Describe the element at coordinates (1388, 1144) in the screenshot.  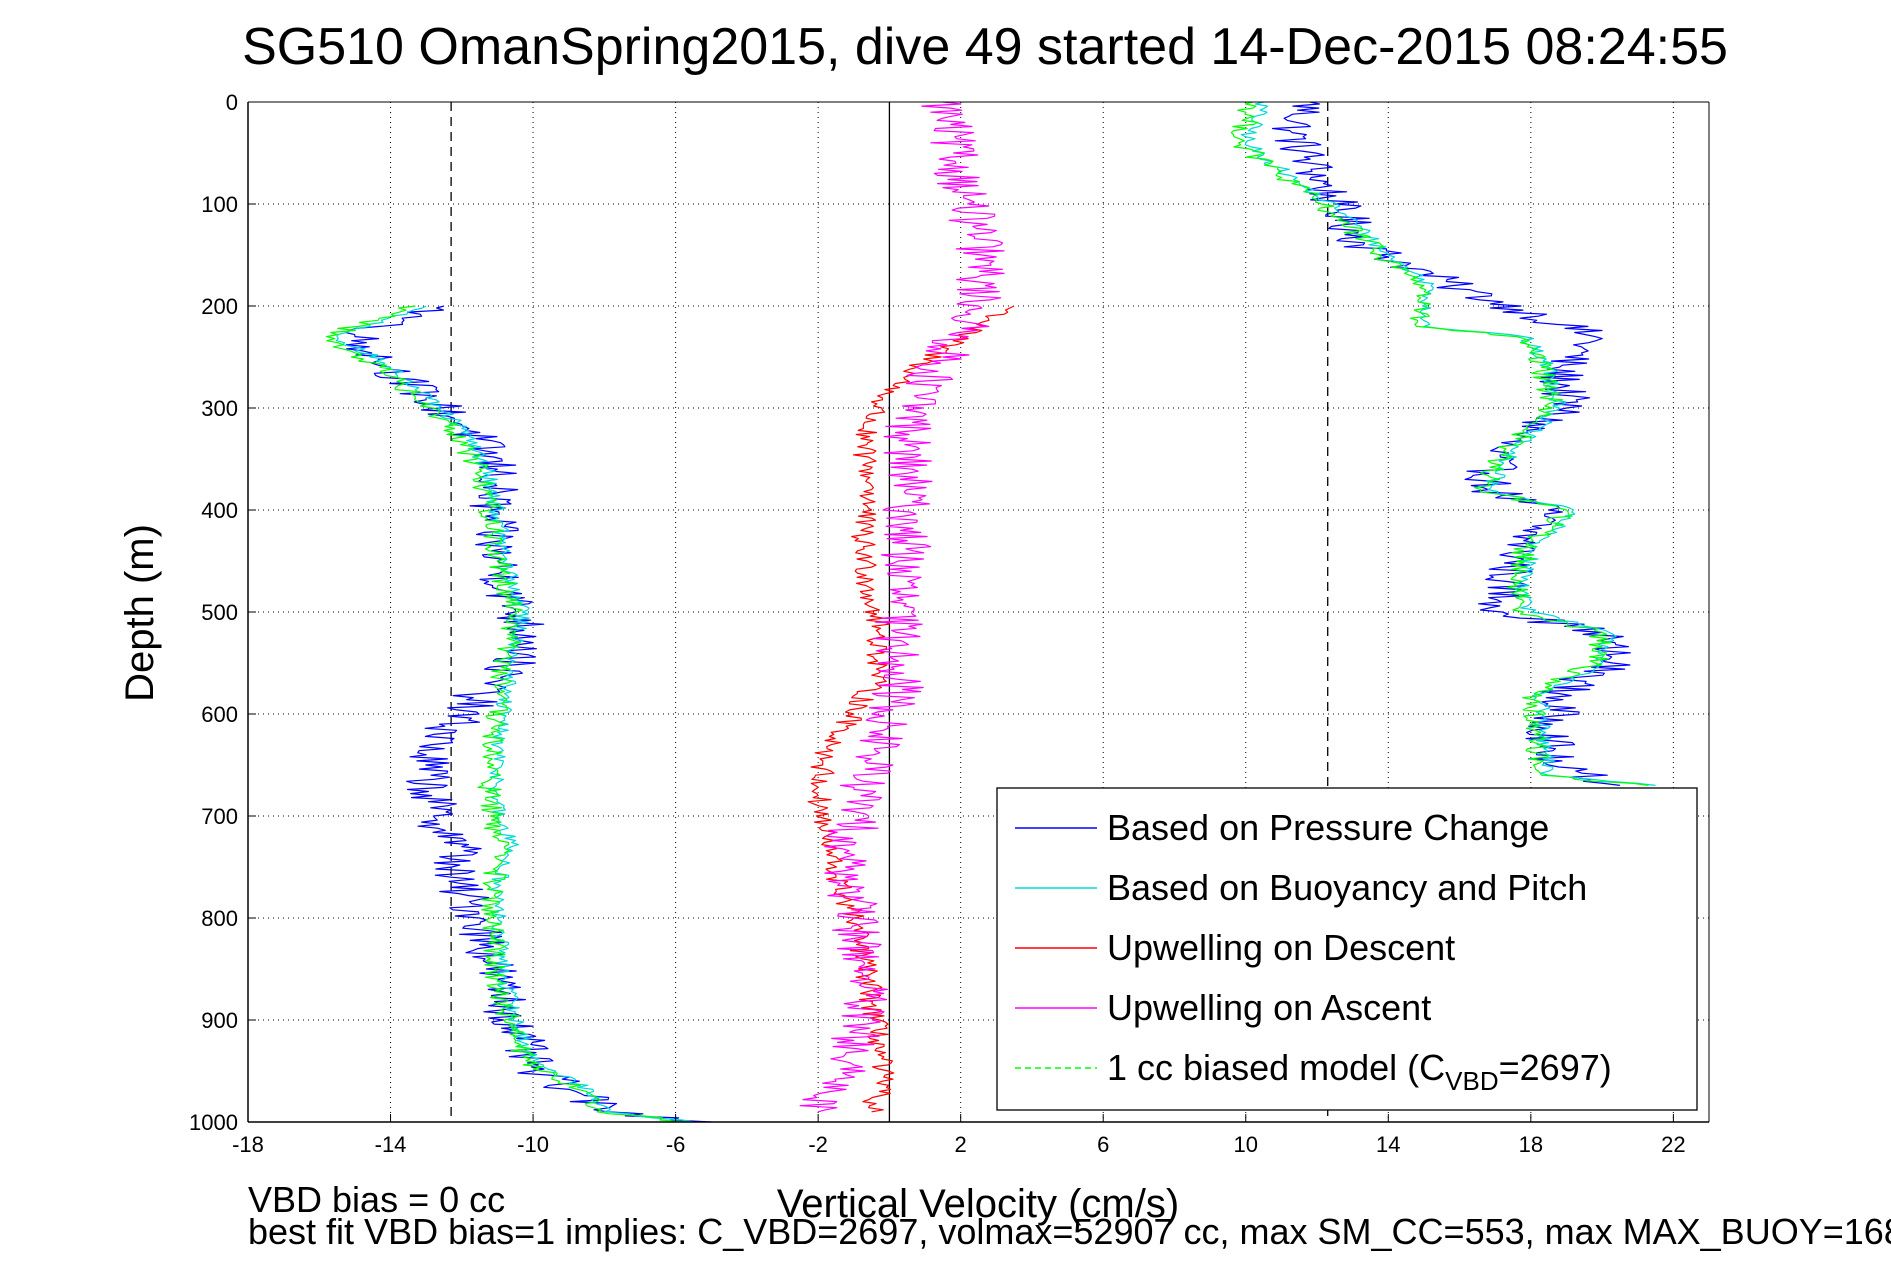
I see `x-tick-label: 14` at that location.